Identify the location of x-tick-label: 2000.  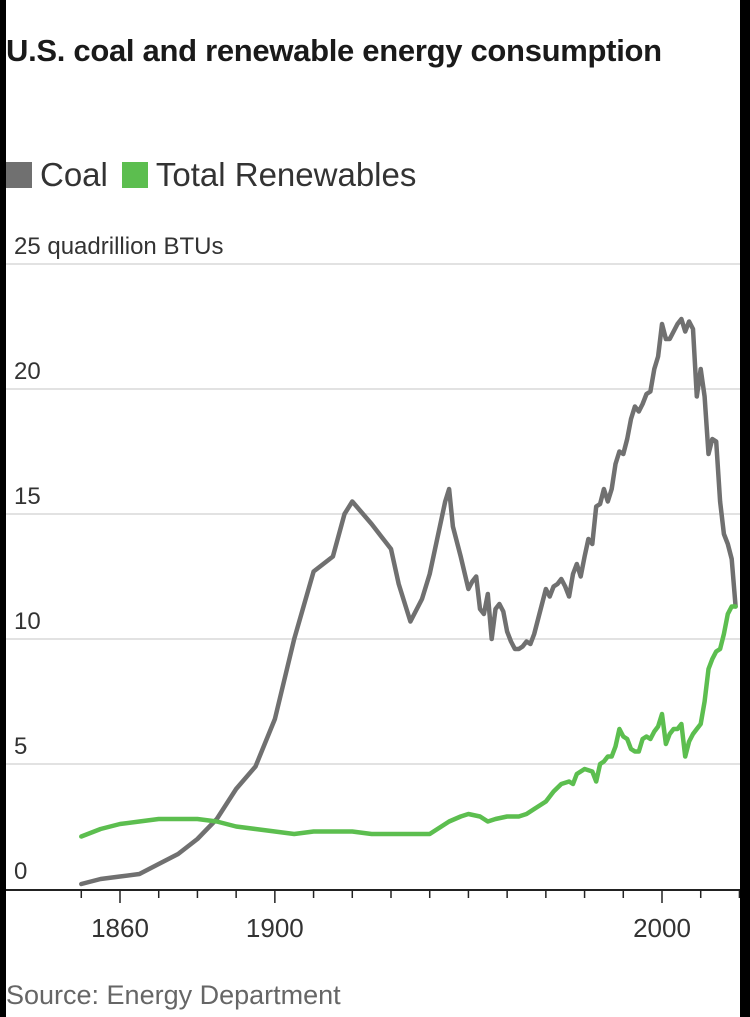
(662, 928).